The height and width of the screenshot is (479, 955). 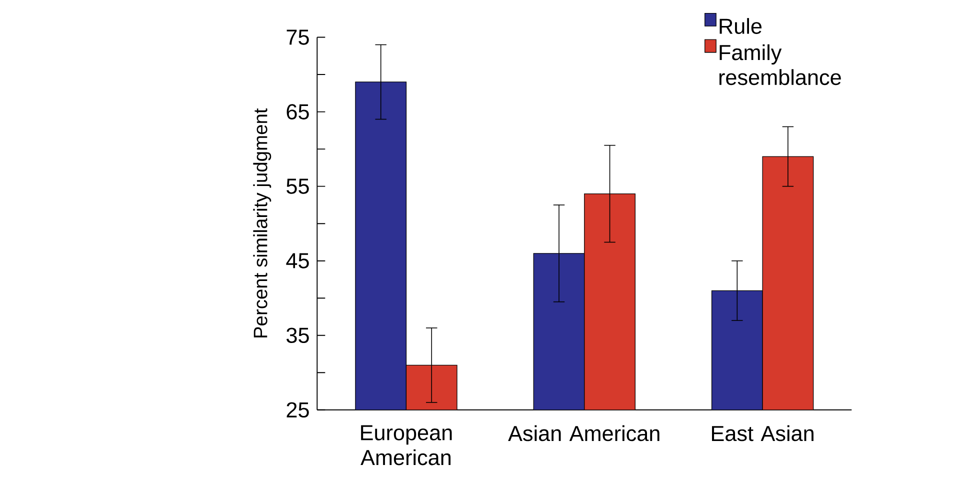 What do you see at coordinates (297, 410) in the screenshot?
I see `y-tick-label: 25` at bounding box center [297, 410].